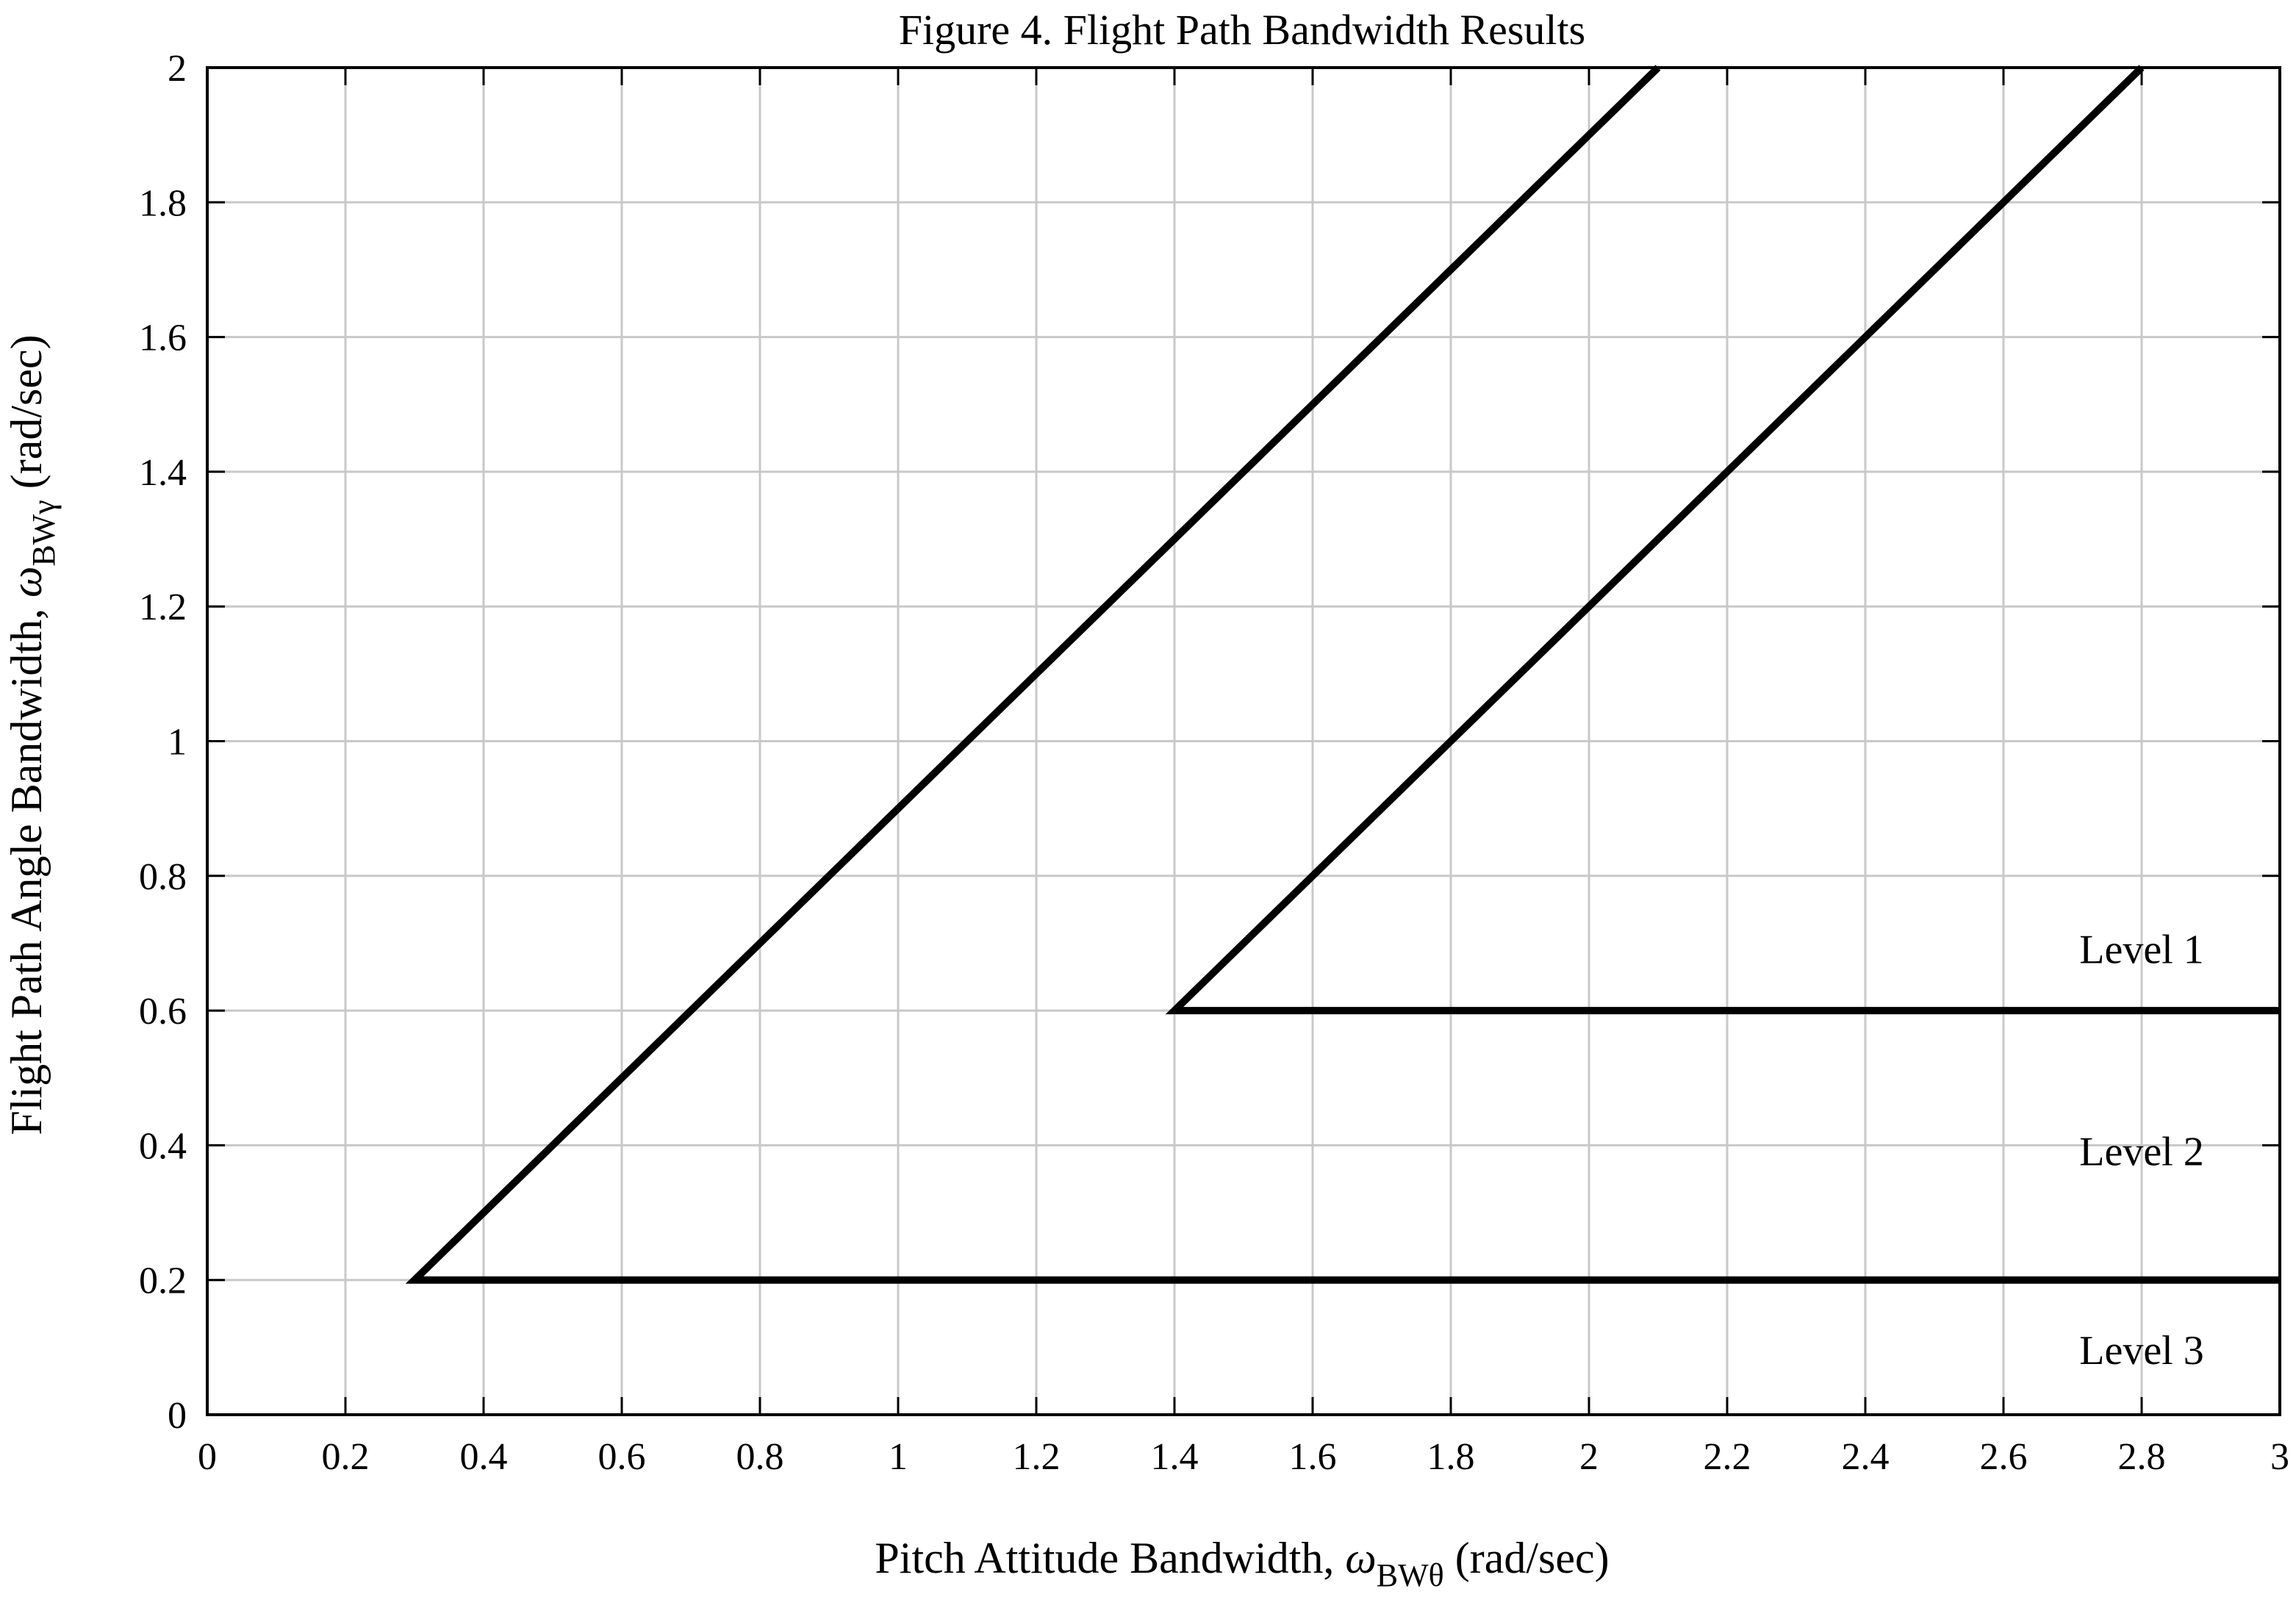  What do you see at coordinates (484, 1457) in the screenshot?
I see `x-tick-label: 0.4` at bounding box center [484, 1457].